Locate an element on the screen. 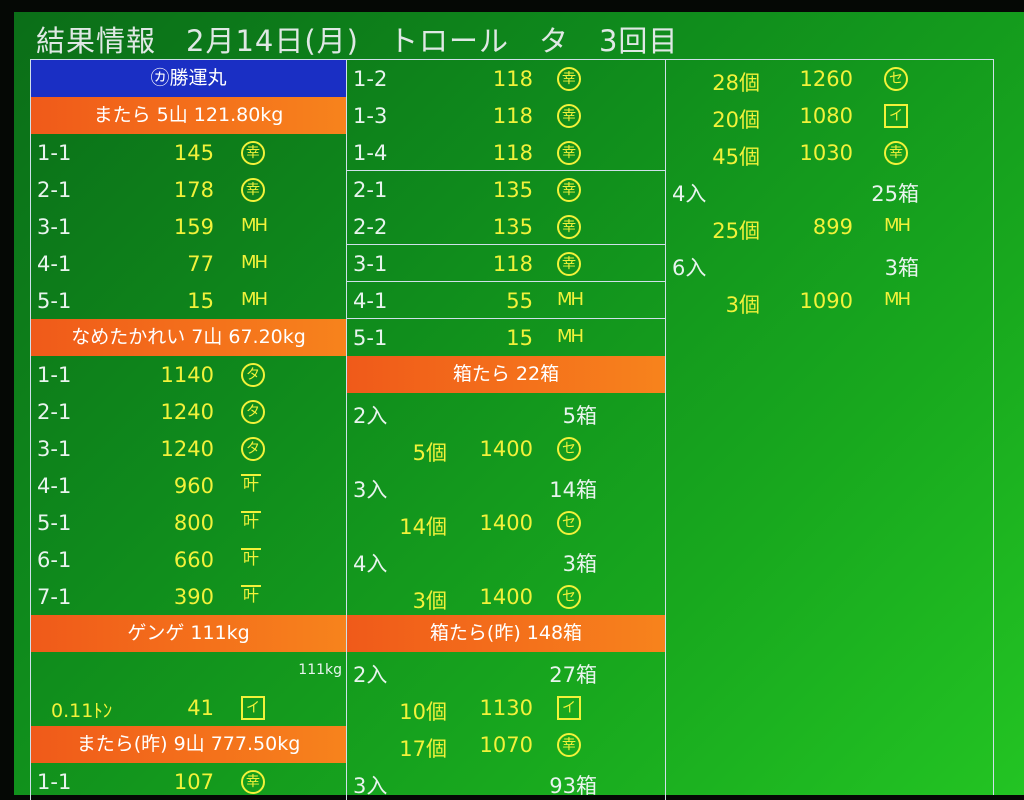 This screenshot has height=800, width=1024. box-count: 25箱 is located at coordinates (895, 194).